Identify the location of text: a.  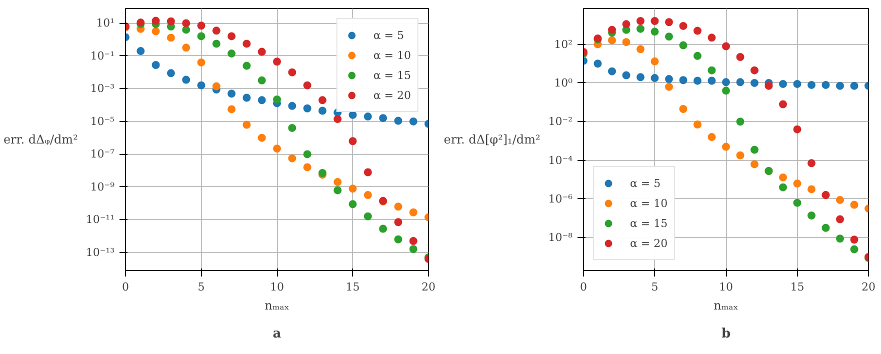
(277, 334).